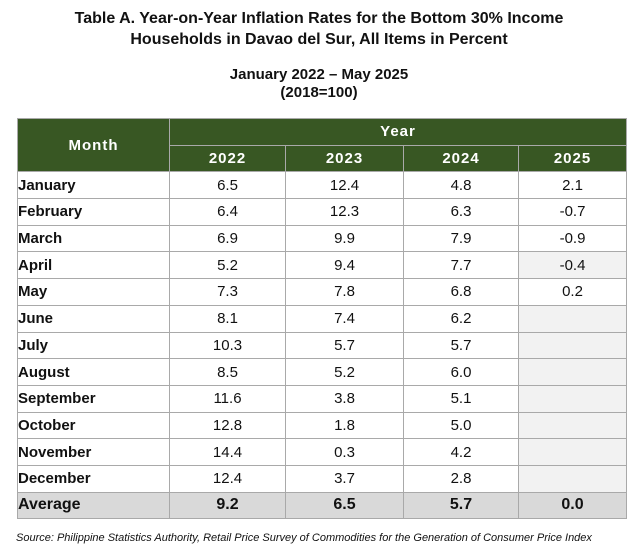 Image resolution: width=638 pixels, height=554 pixels. I want to click on month-cell: February, so click(93, 212).